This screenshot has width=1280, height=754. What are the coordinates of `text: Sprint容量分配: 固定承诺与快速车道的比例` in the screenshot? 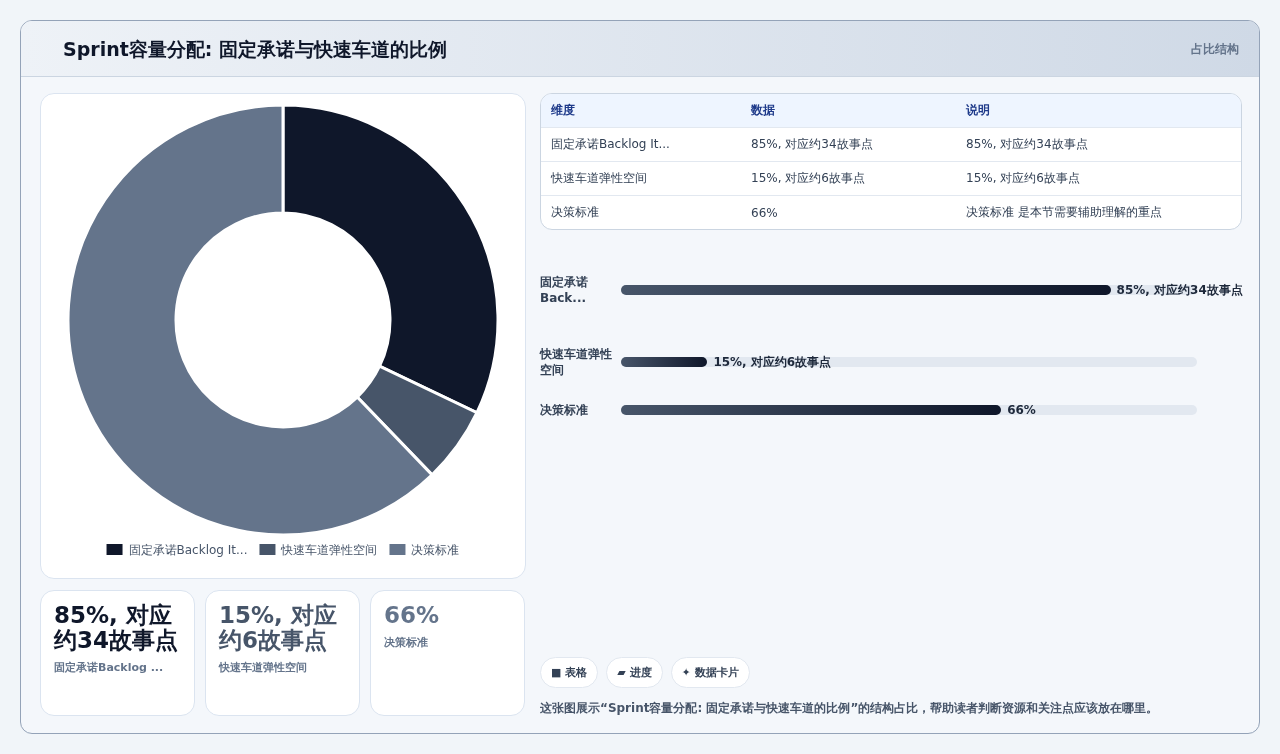 It's located at (255, 49).